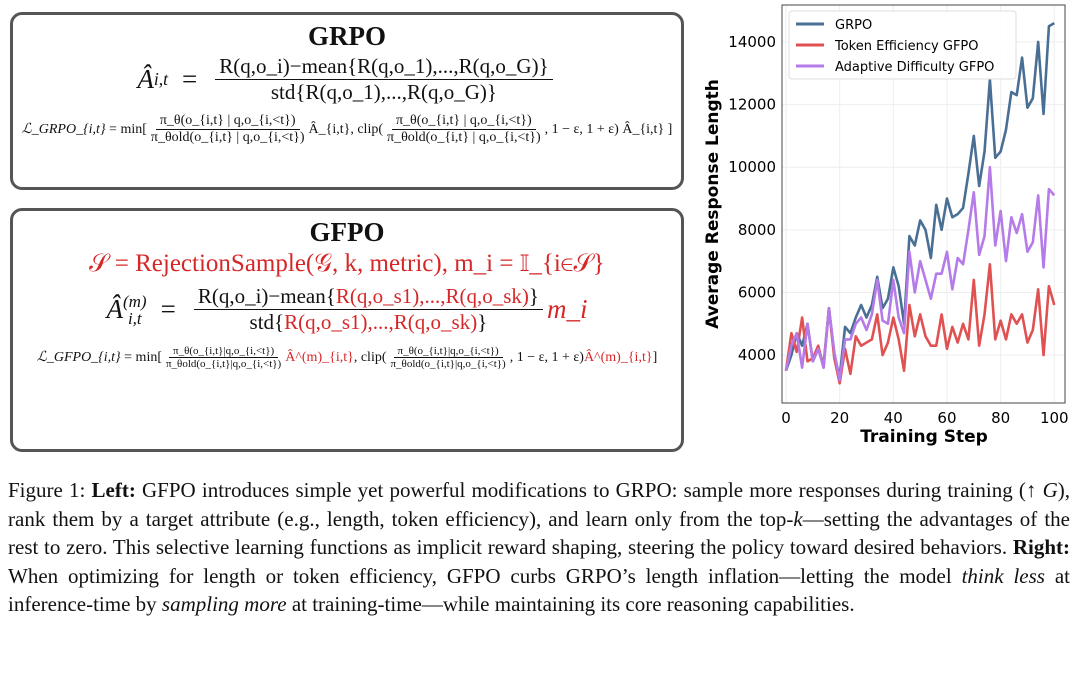 This screenshot has height=683, width=1080. Describe the element at coordinates (752, 105) in the screenshot. I see `y-tick-label: 12000` at that location.